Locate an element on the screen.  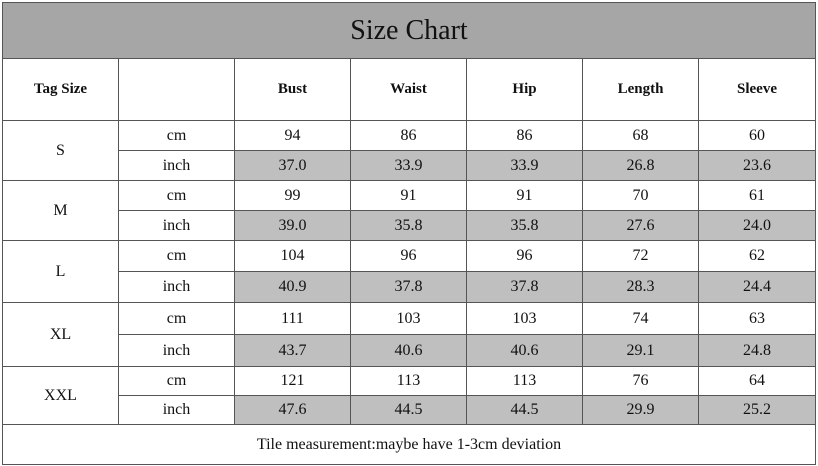
size-label: L is located at coordinates (60, 271).